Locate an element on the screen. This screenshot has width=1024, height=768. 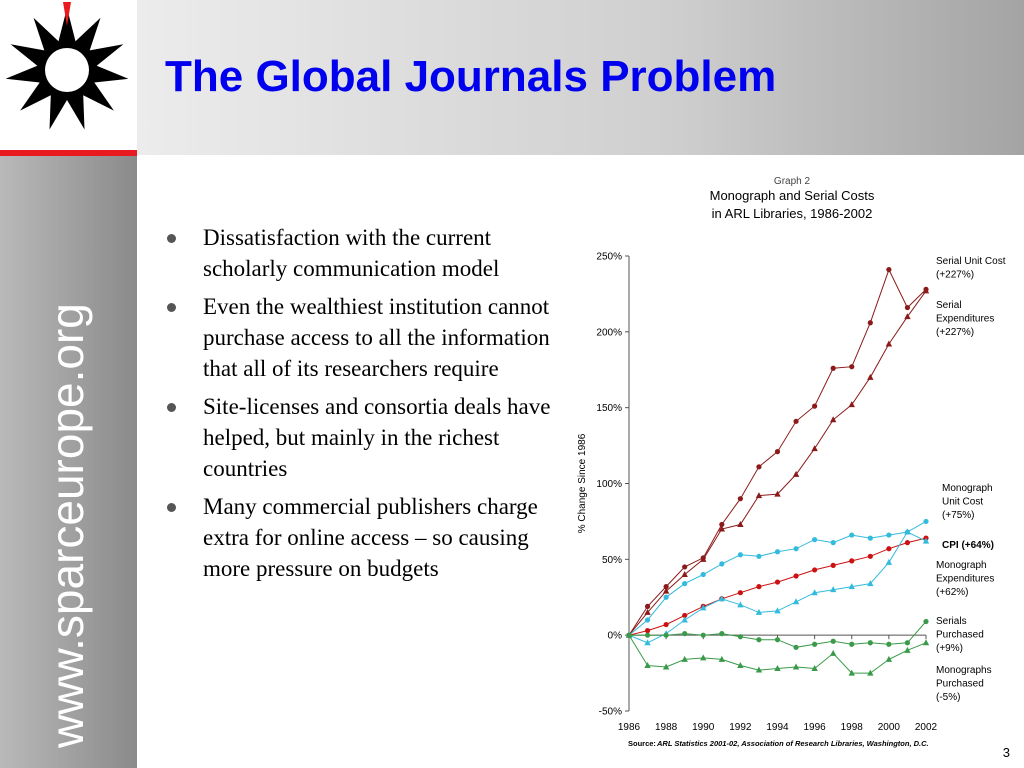
y-tick-label: -50% is located at coordinates (610, 712).